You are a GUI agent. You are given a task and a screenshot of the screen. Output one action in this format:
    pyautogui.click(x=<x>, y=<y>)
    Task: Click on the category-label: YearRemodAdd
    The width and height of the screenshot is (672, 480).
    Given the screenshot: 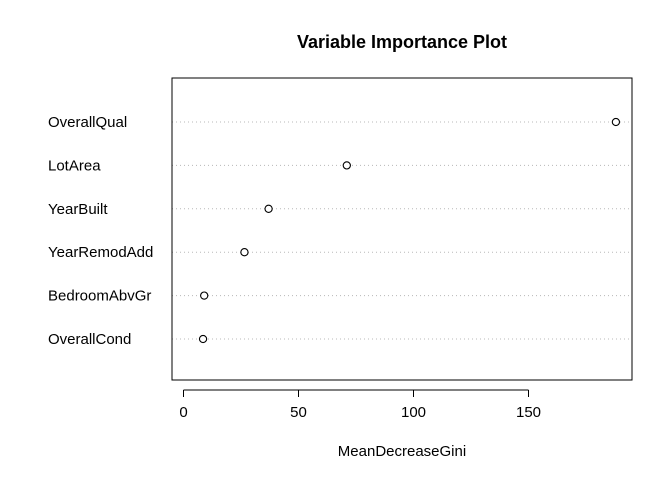 What is the action you would take?
    pyautogui.click(x=100, y=252)
    